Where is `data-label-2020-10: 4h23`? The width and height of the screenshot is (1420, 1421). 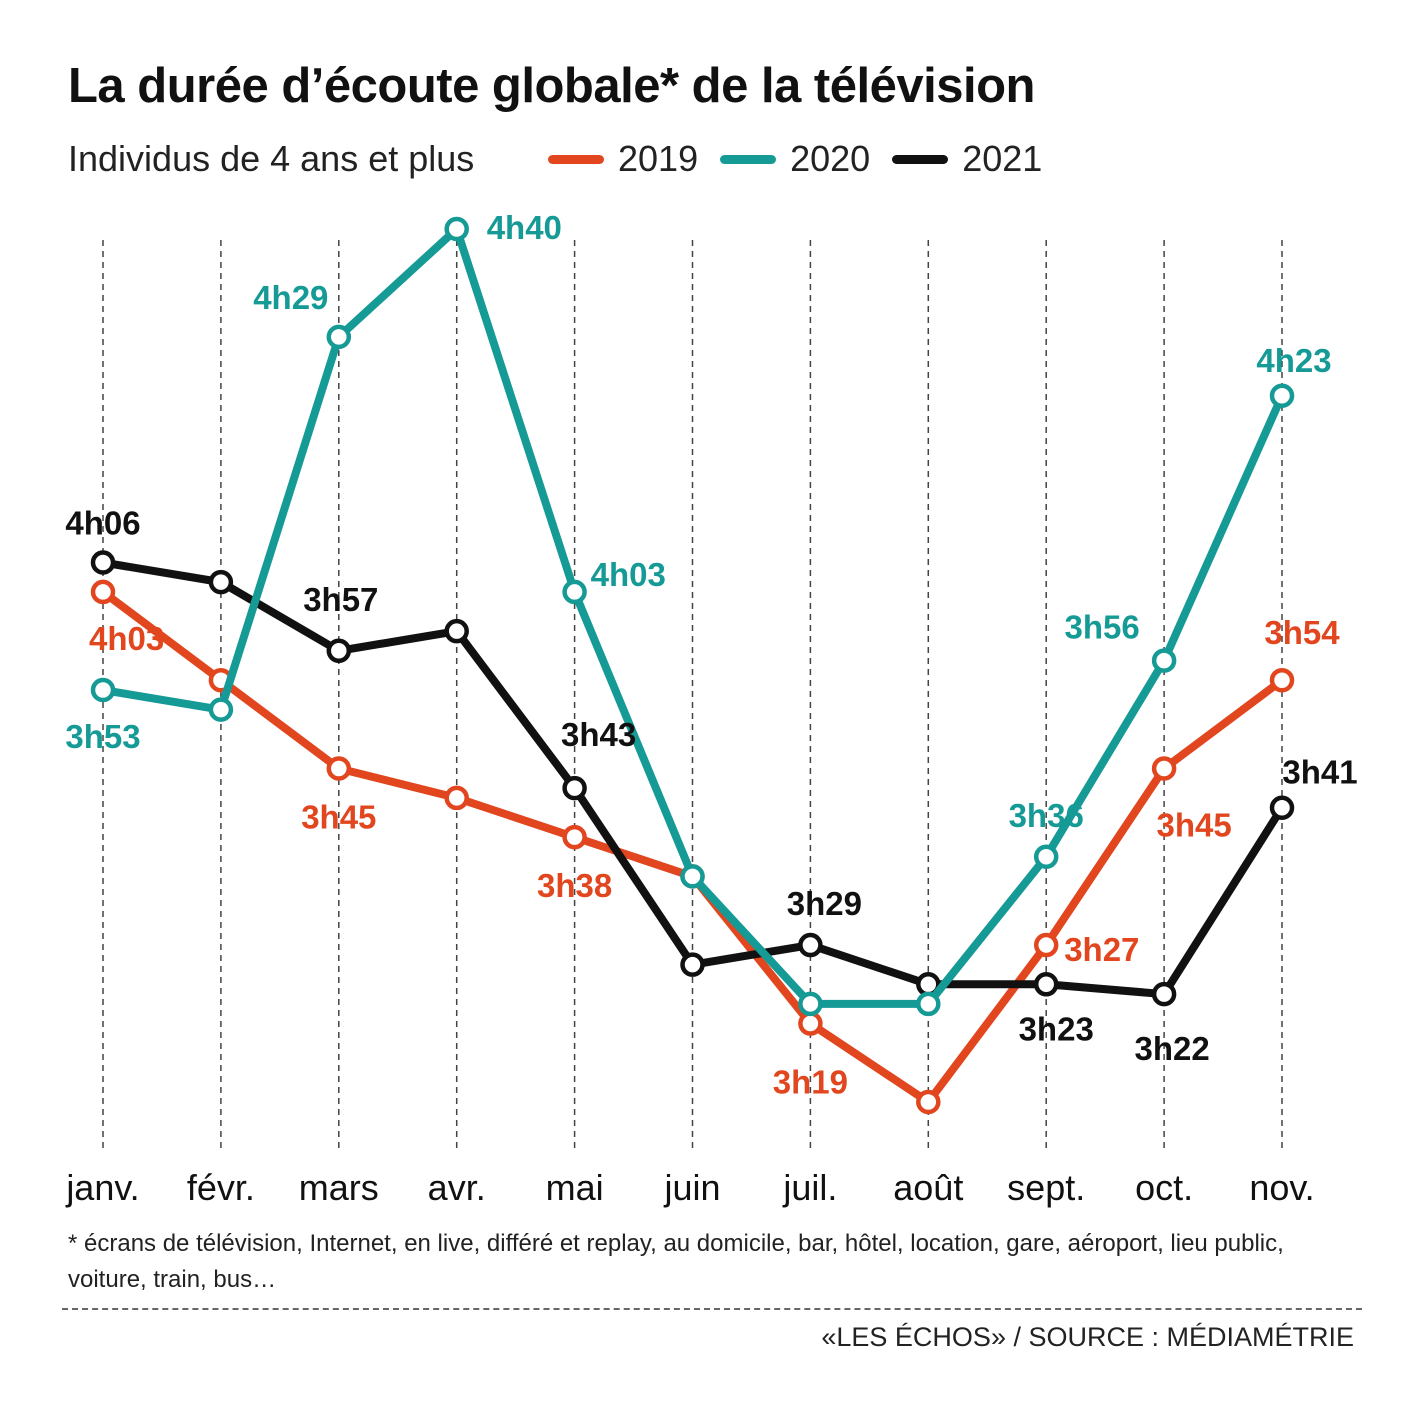
data-label-2020-10: 4h23 is located at coordinates (1293, 360).